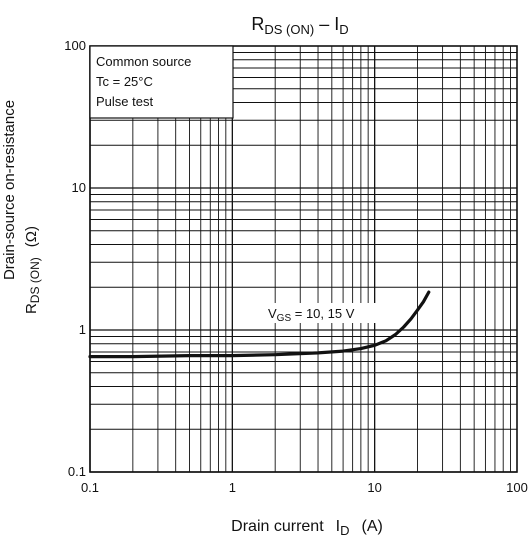 The height and width of the screenshot is (543, 529). What do you see at coordinates (90, 487) in the screenshot?
I see `x-tick-label: 0.1` at bounding box center [90, 487].